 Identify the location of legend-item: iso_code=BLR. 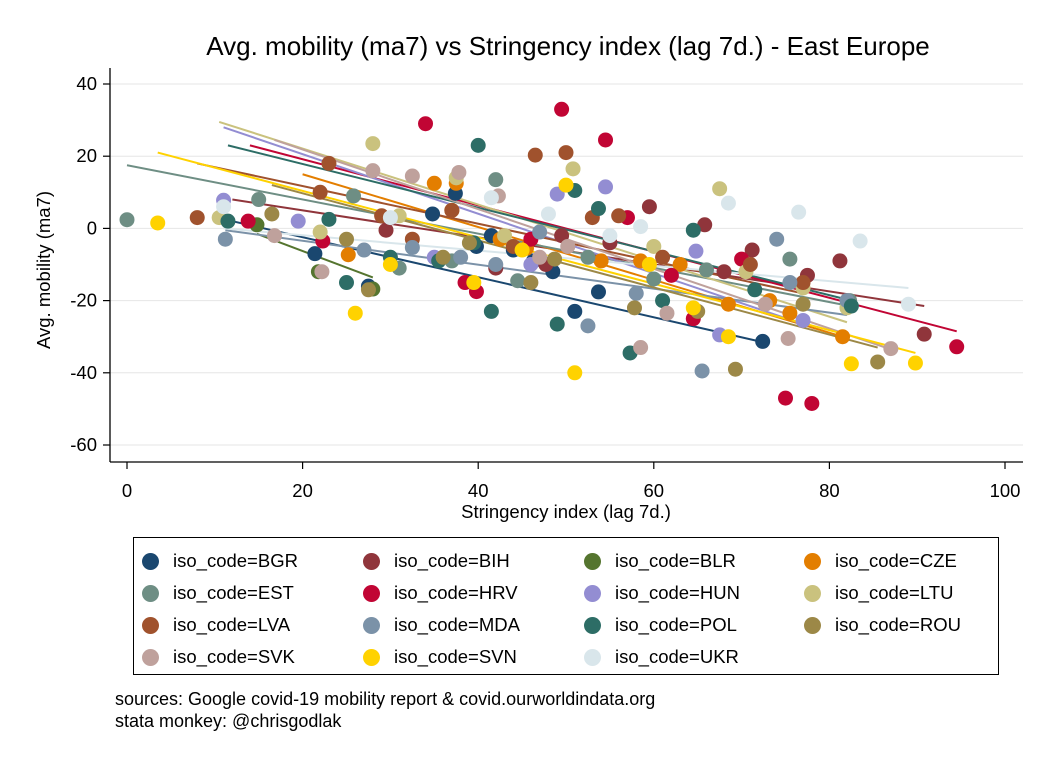
(660, 561).